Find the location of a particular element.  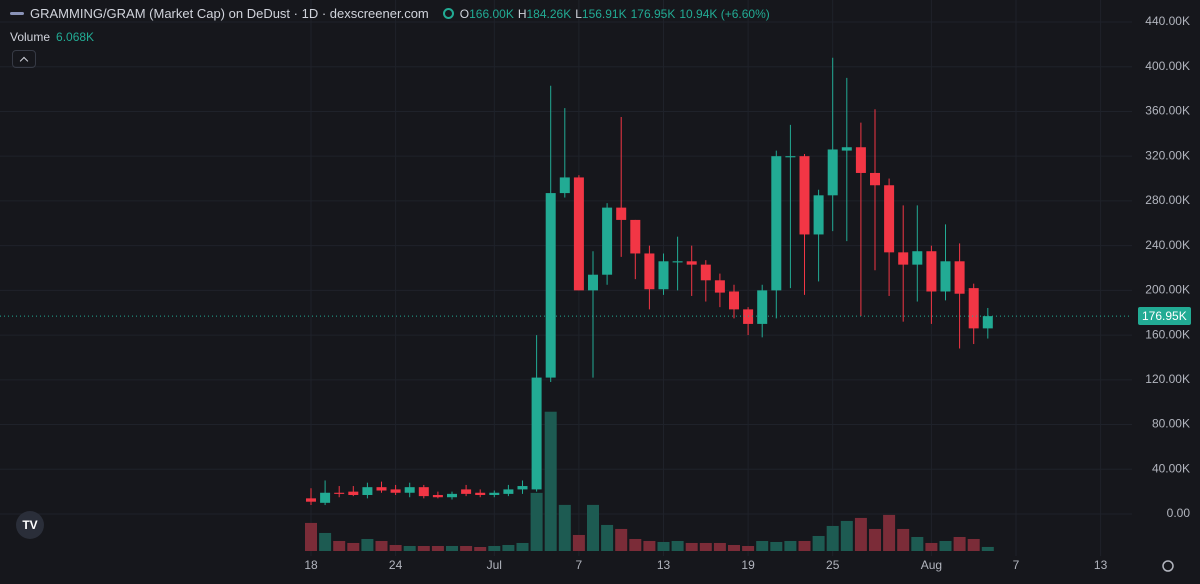

ohlc-key: L is located at coordinates (578, 13).